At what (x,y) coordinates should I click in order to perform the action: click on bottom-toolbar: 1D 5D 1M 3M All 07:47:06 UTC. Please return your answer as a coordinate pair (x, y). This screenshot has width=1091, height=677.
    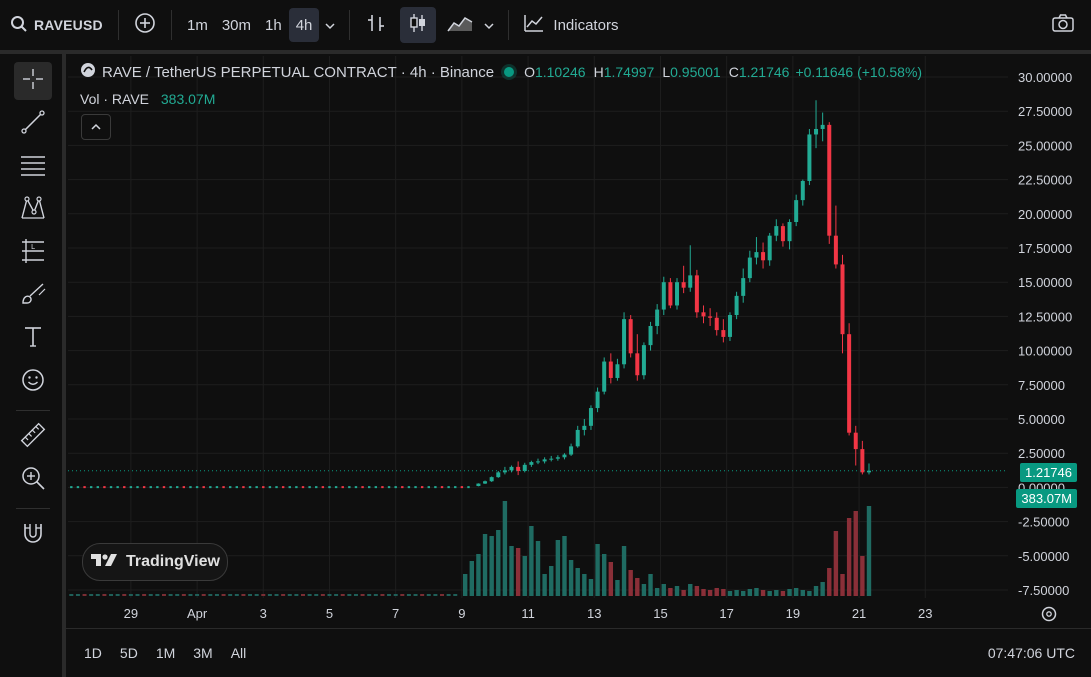
    Looking at the image, I should click on (578, 652).